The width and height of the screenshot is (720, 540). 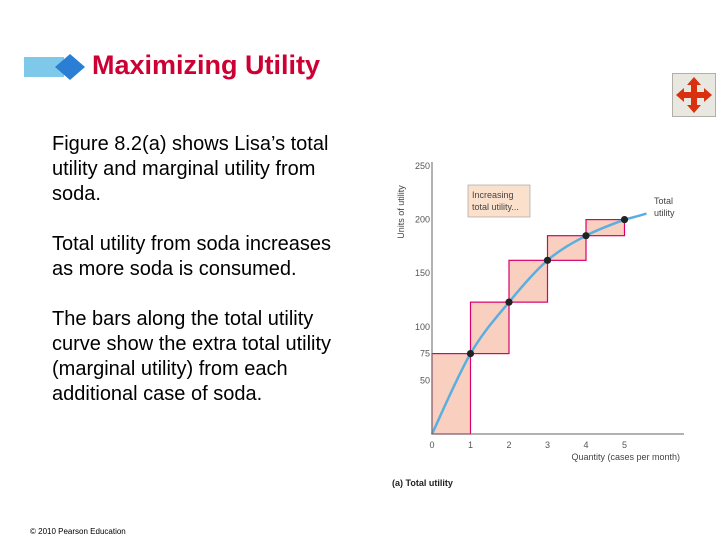 What do you see at coordinates (206, 65) in the screenshot?
I see `slide-title: Maximizing Utility` at bounding box center [206, 65].